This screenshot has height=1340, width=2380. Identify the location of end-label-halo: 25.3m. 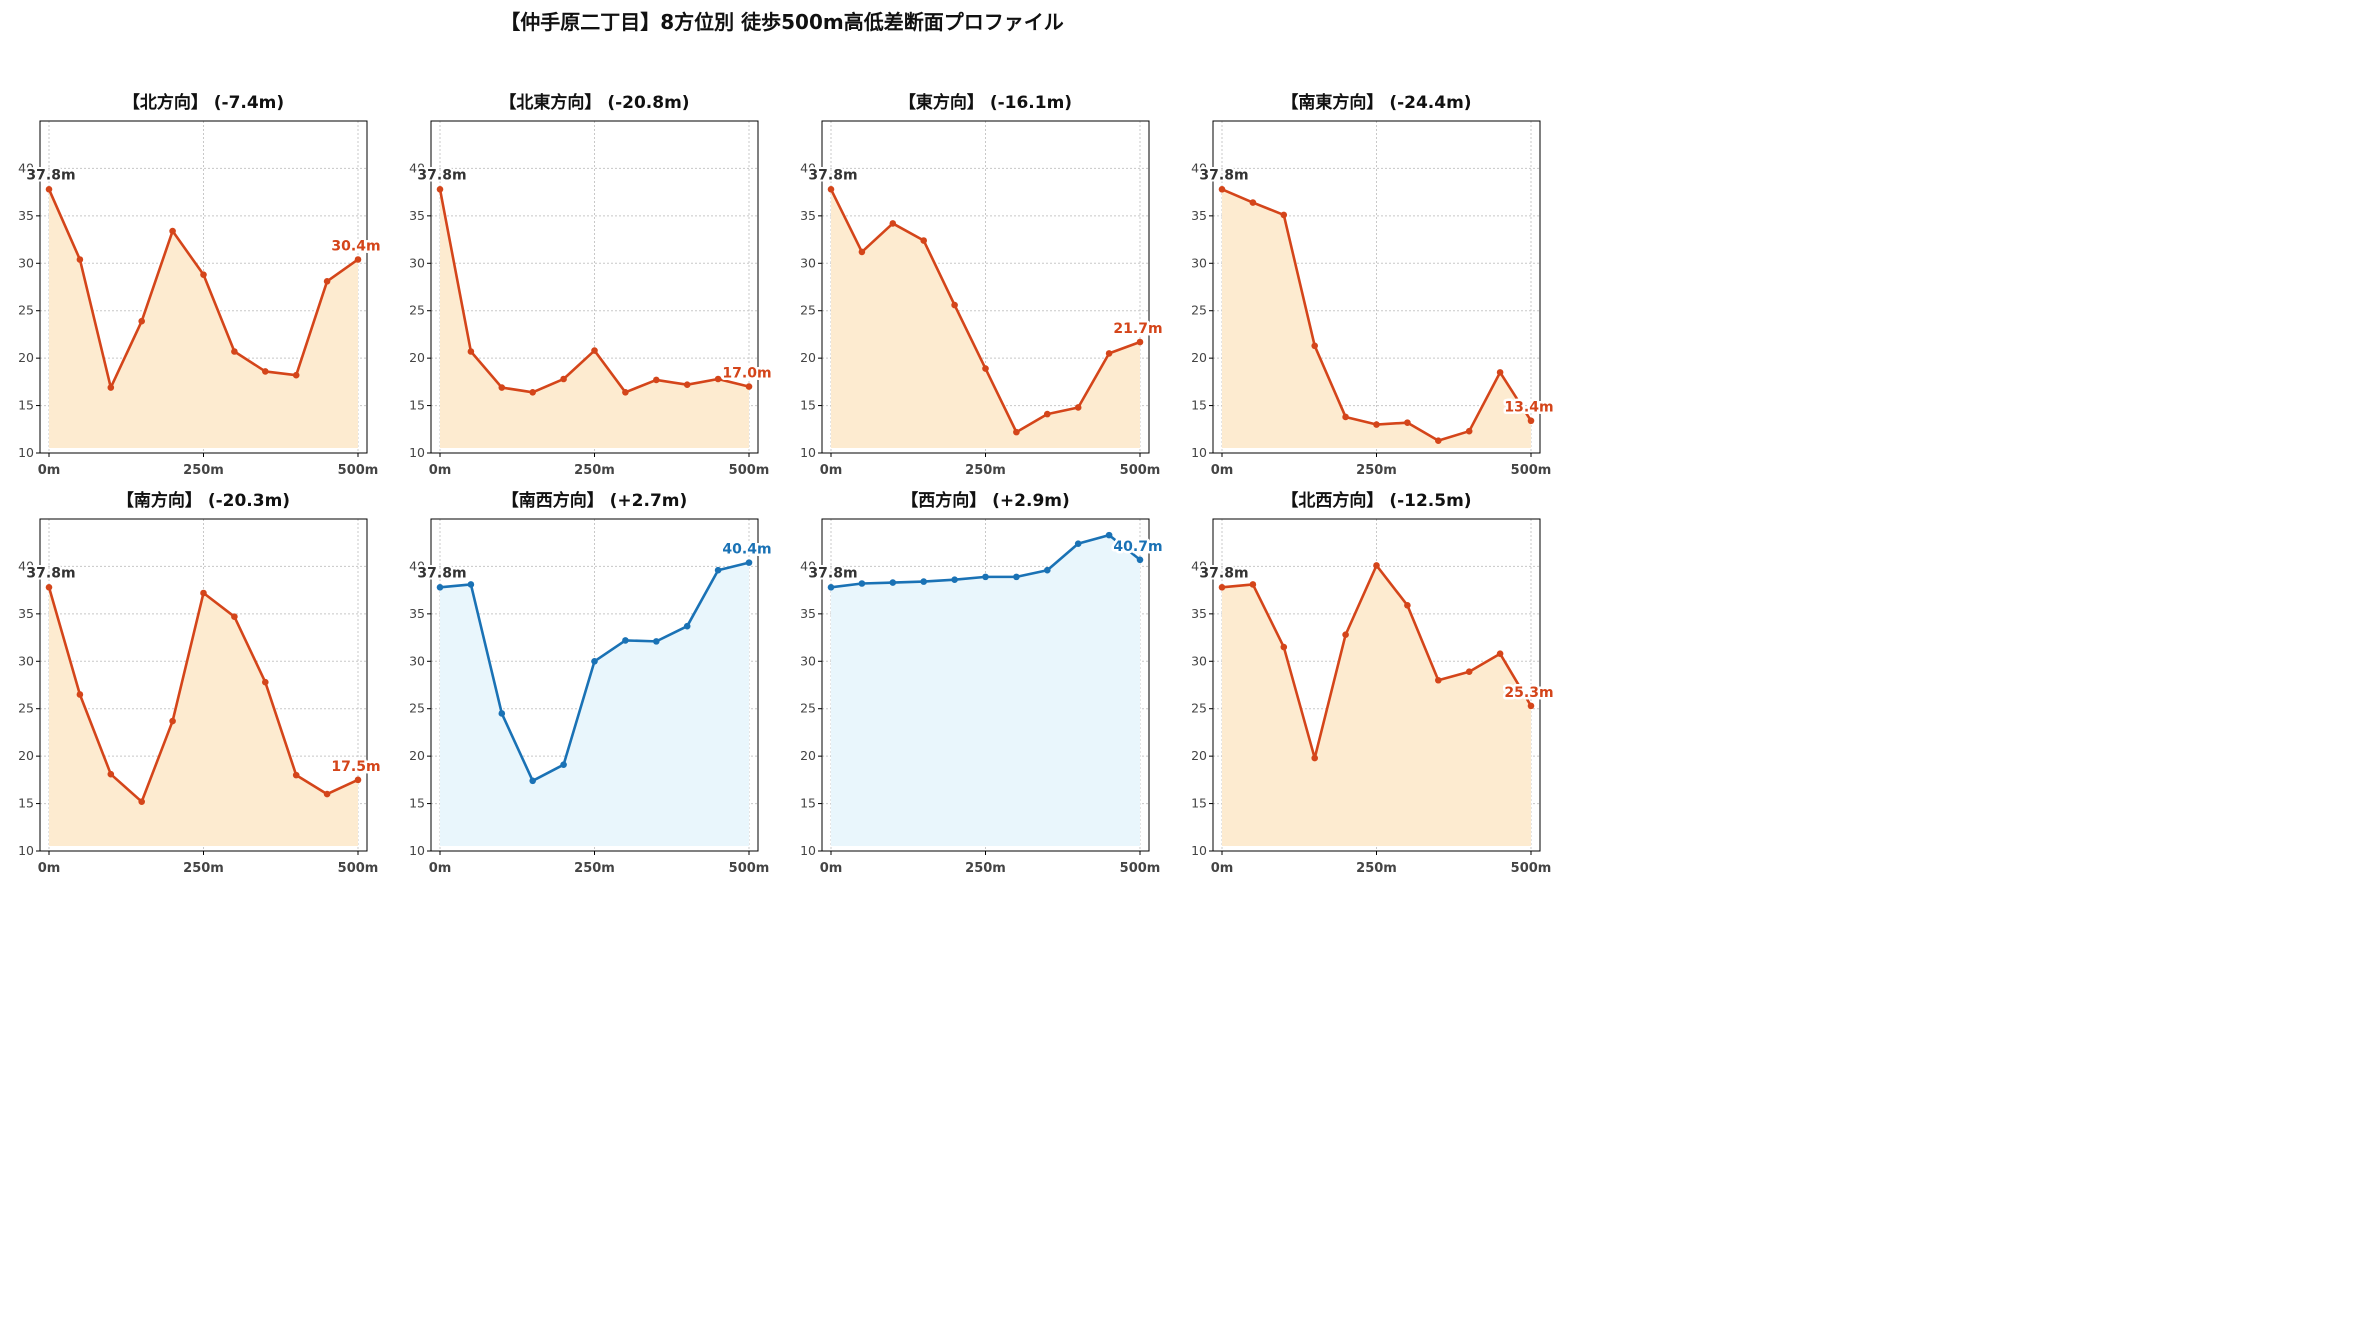
(1528, 693).